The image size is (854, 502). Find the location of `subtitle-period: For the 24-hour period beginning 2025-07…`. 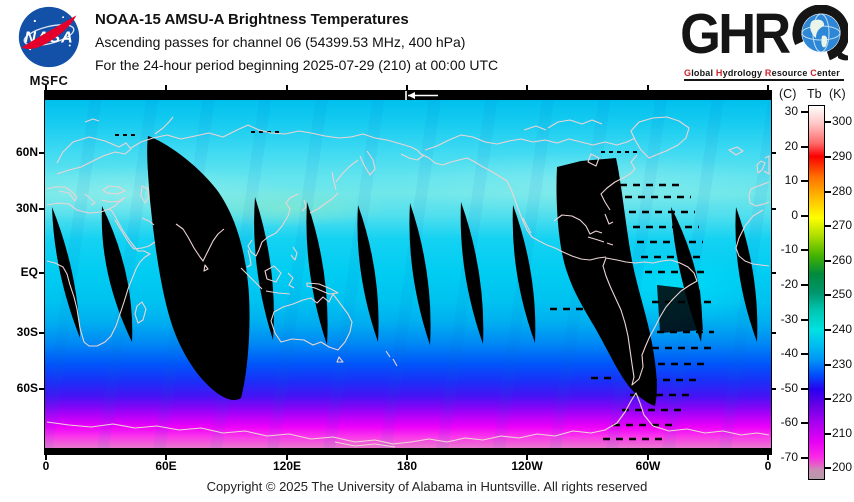

subtitle-period: For the 24-hour period beginning 2025-07… is located at coordinates (297, 65).